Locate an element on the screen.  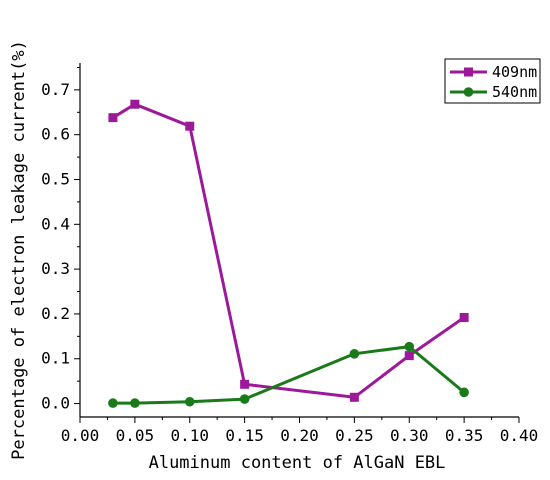
y-tick-label: 0.1 is located at coordinates (55, 358).